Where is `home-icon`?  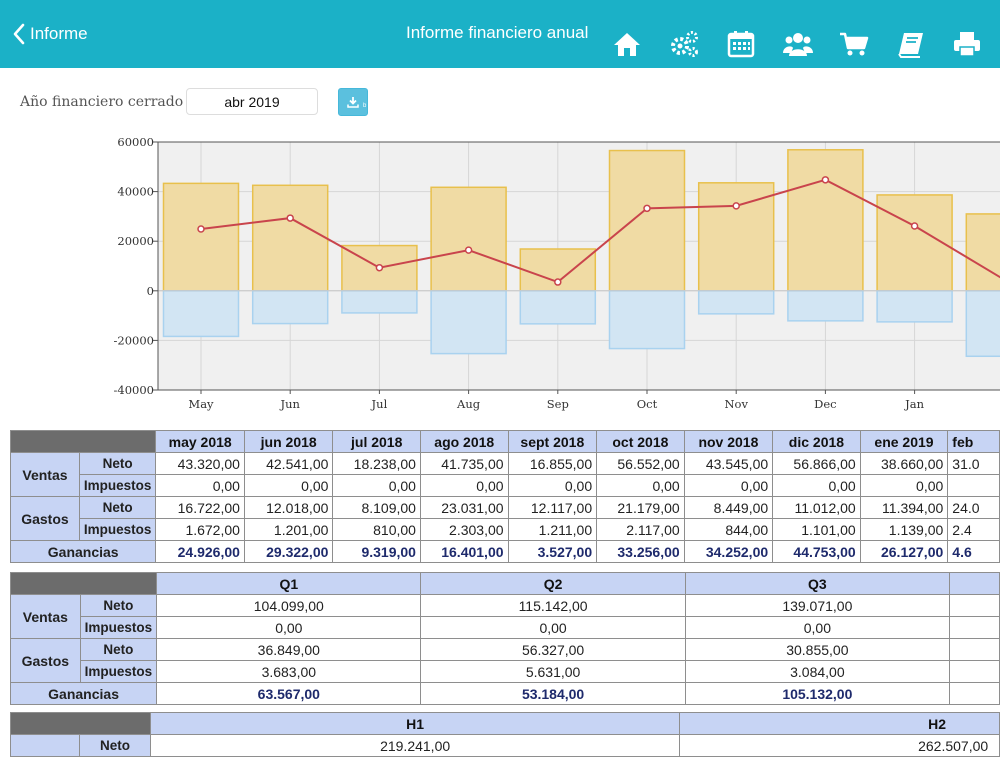
home-icon is located at coordinates (627, 44).